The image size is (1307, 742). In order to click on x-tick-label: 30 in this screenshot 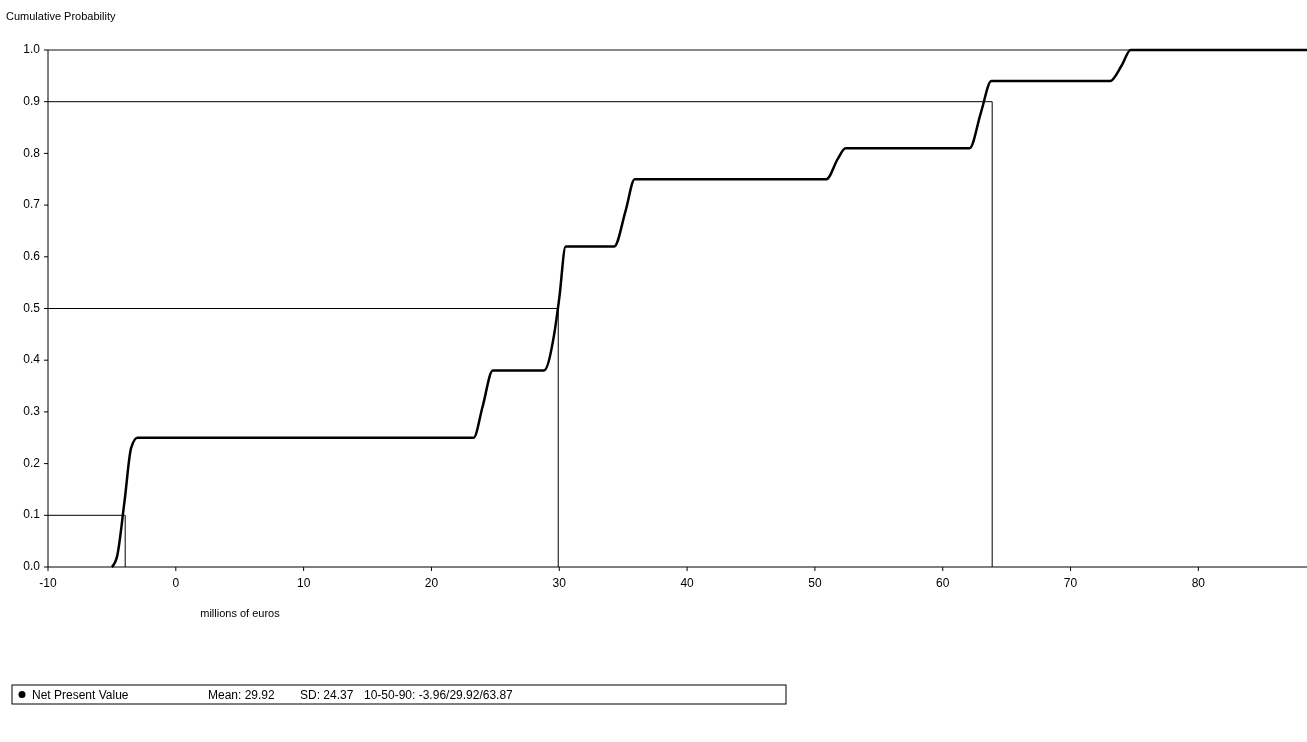, I will do `click(559, 583)`.